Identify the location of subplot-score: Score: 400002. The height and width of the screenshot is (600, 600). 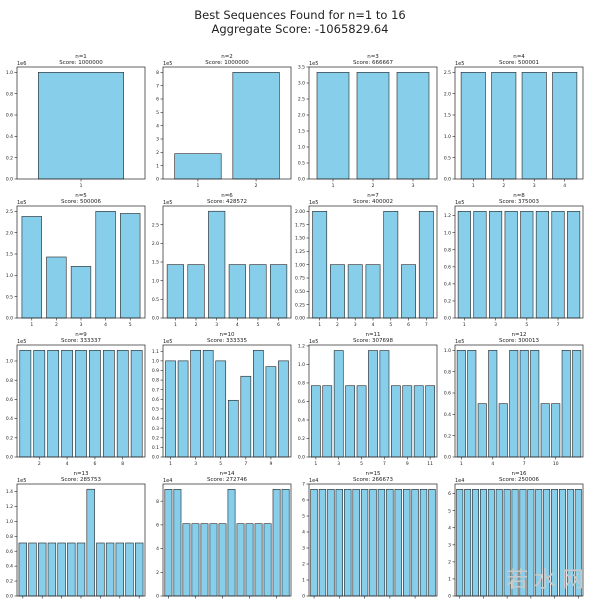
(373, 202).